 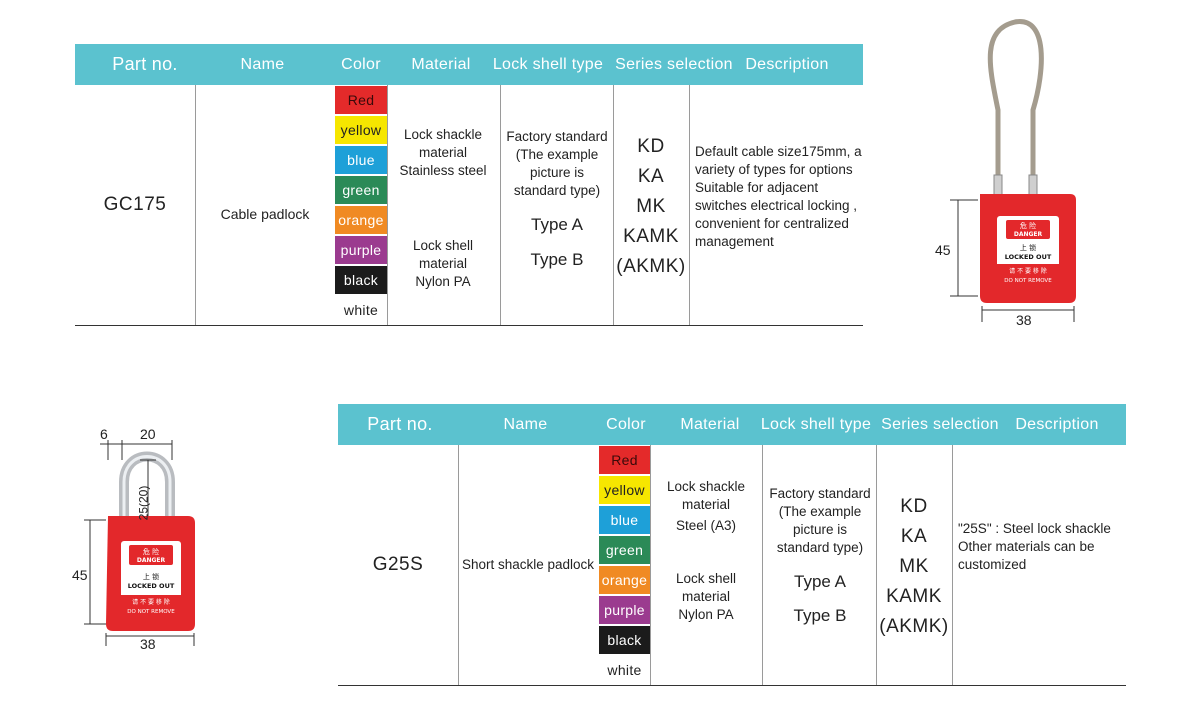 I want to click on shackle-material-line: material, so click(x=705, y=504).